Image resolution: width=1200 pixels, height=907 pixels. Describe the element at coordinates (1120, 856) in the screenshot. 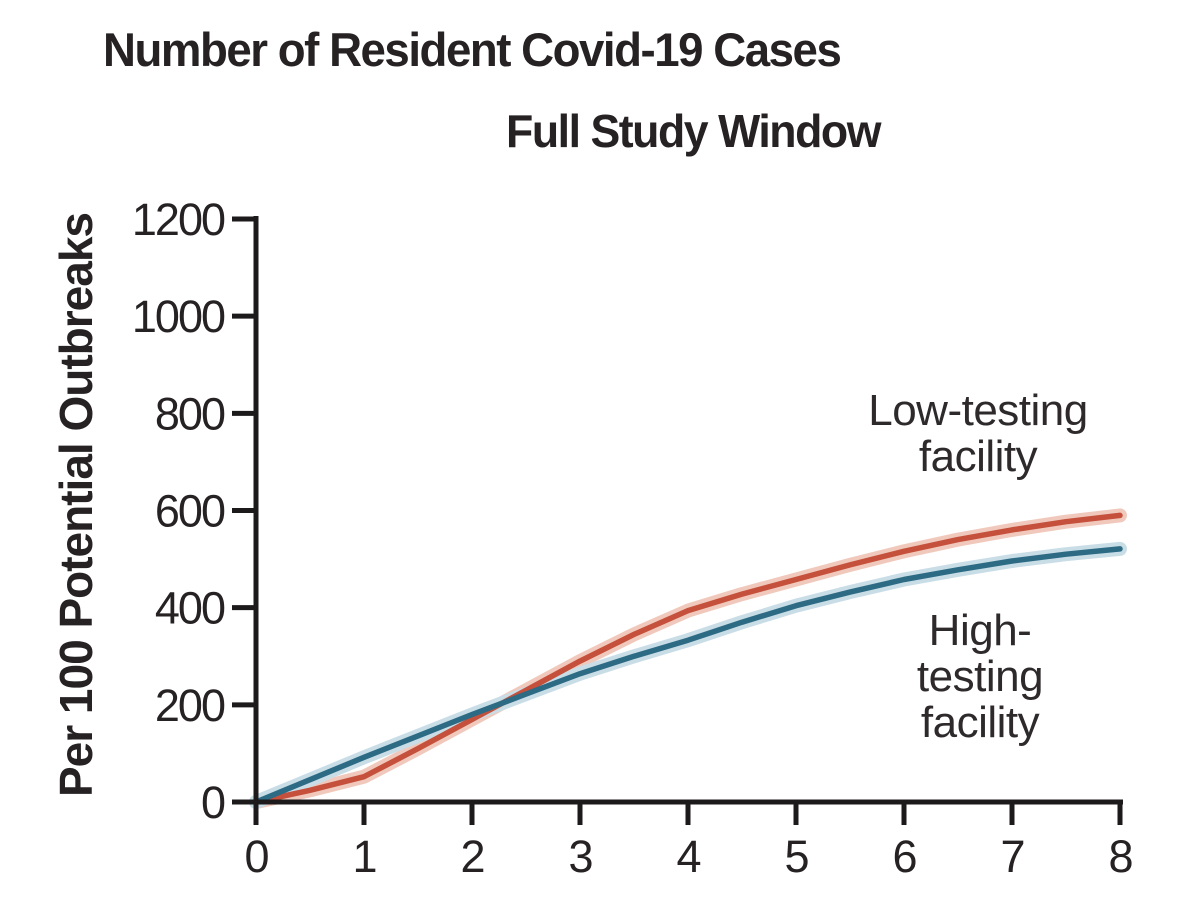

I see `x-tick-label: 8` at that location.